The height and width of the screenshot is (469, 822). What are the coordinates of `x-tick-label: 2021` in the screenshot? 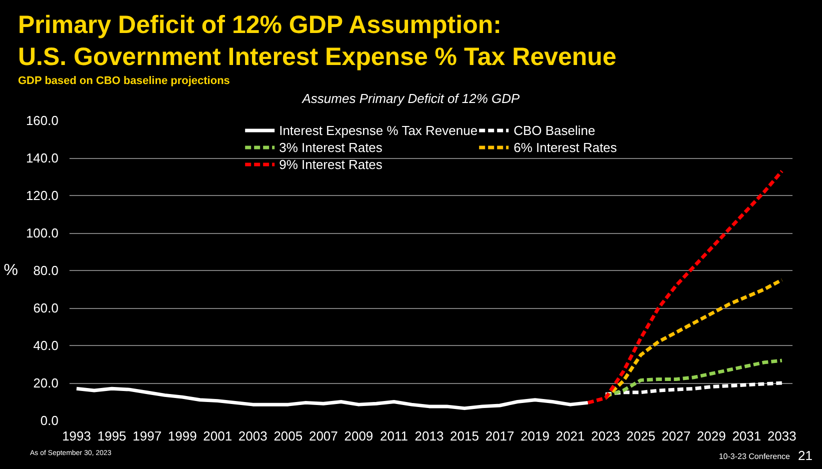 It's located at (570, 436).